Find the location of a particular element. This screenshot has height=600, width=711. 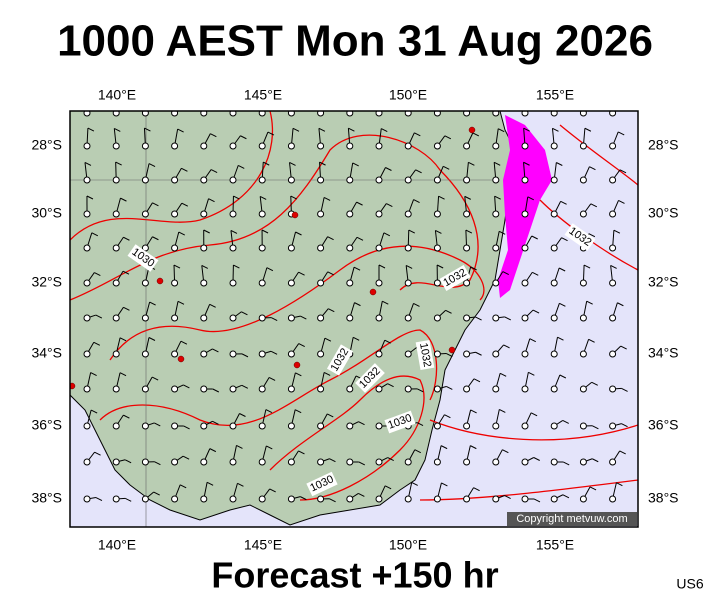

region-code: US6 is located at coordinates (689, 584).